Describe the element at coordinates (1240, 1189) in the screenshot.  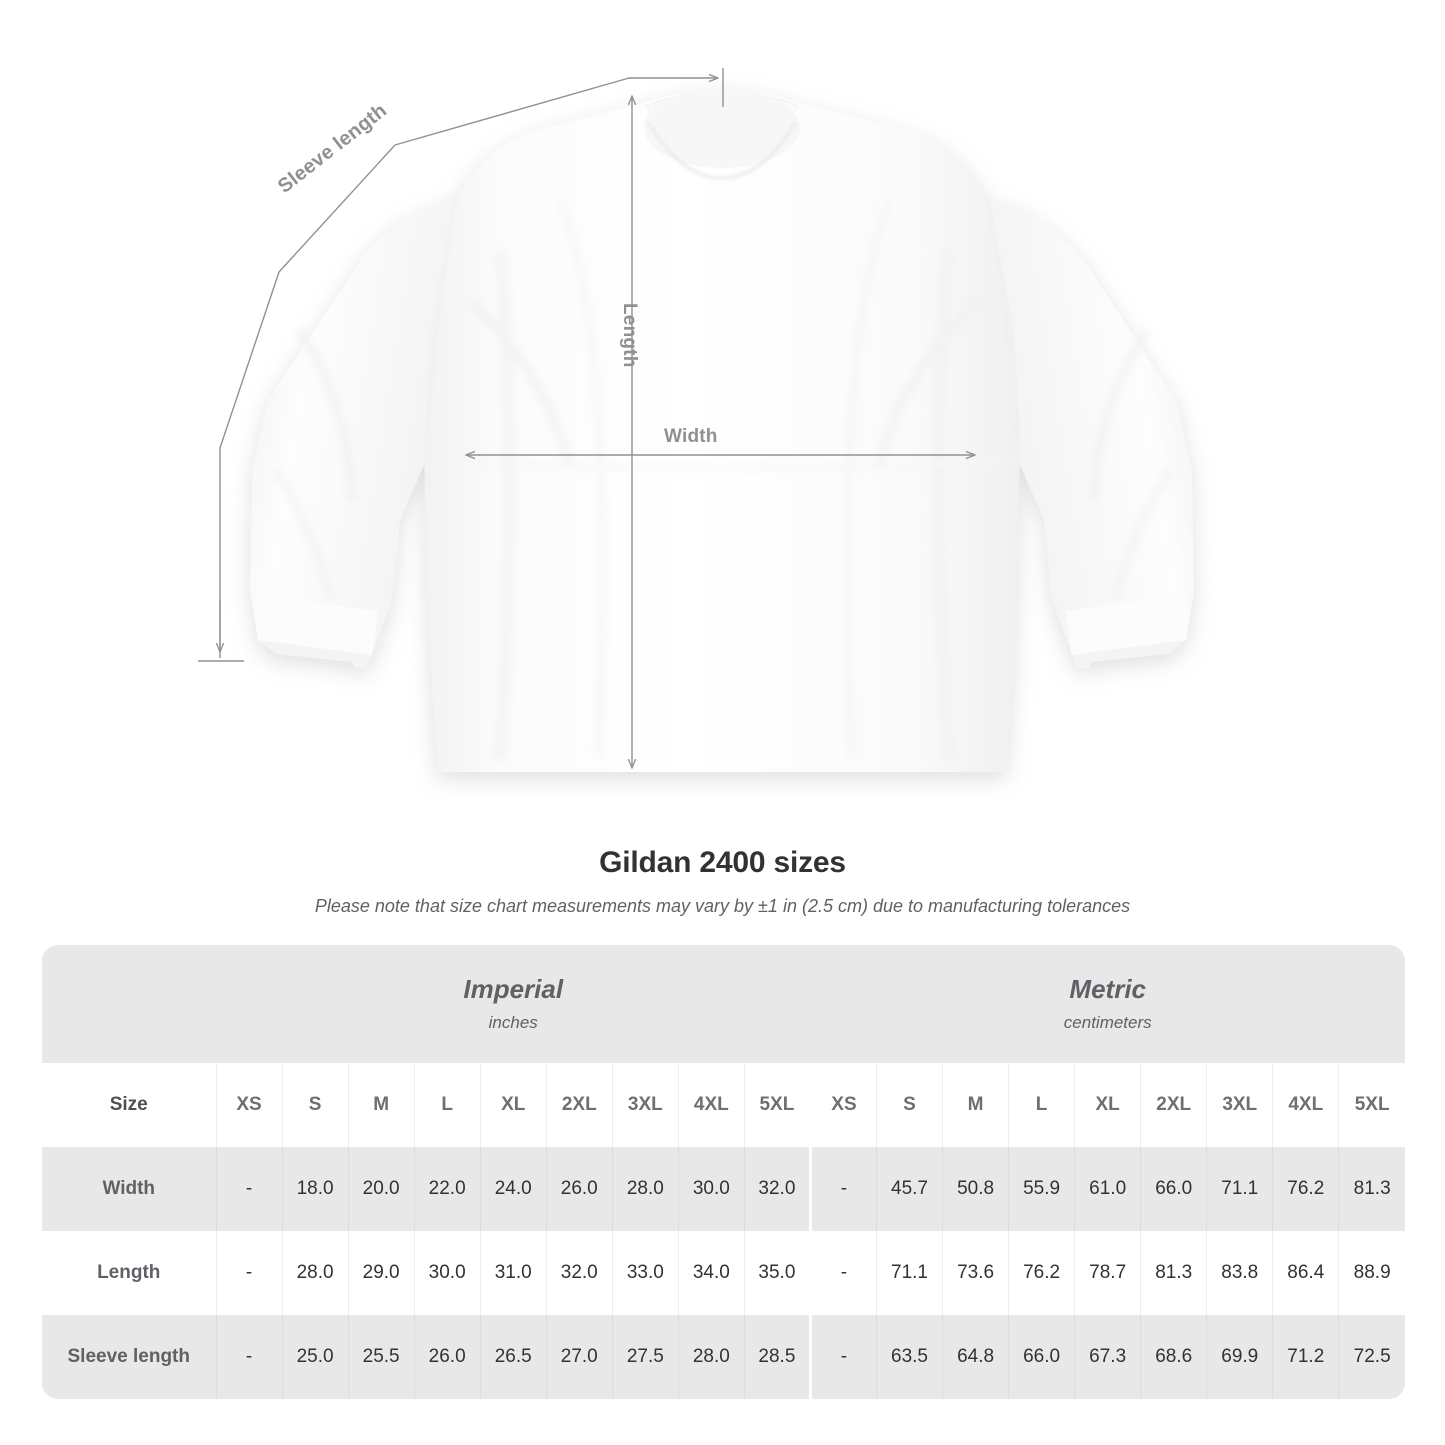
I see `cell-width-metric-3xl: 71.1` at that location.